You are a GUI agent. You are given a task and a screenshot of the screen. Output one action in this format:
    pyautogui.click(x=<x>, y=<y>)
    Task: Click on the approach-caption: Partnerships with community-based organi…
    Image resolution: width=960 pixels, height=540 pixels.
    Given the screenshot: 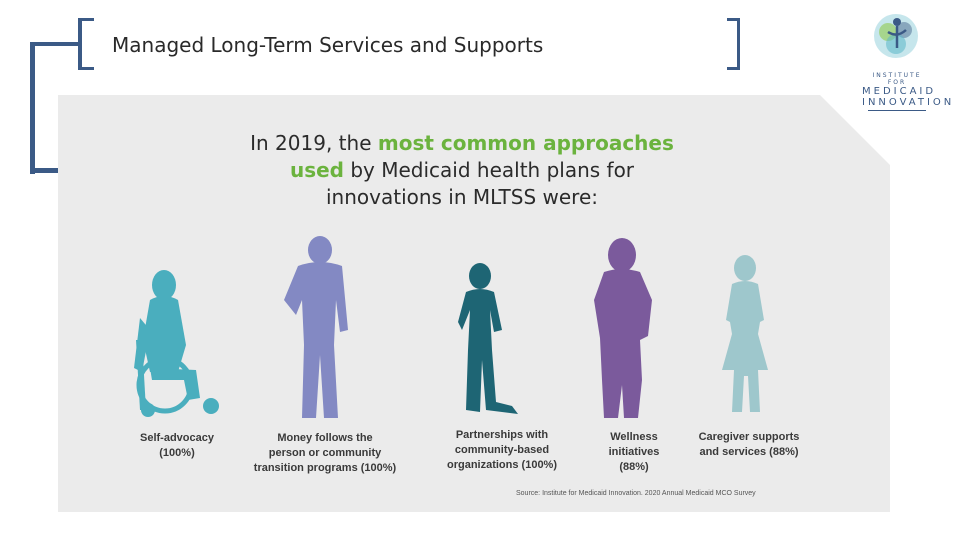 What is the action you would take?
    pyautogui.click(x=502, y=450)
    